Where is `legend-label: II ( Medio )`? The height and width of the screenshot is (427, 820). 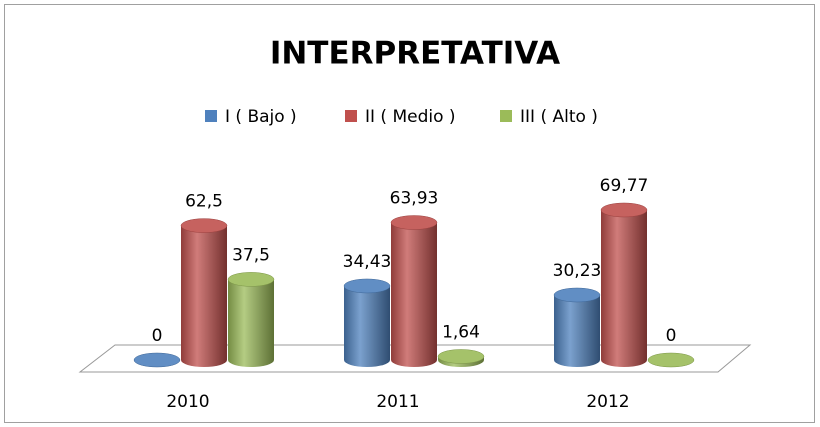 legend-label: II ( Medio ) is located at coordinates (410, 117).